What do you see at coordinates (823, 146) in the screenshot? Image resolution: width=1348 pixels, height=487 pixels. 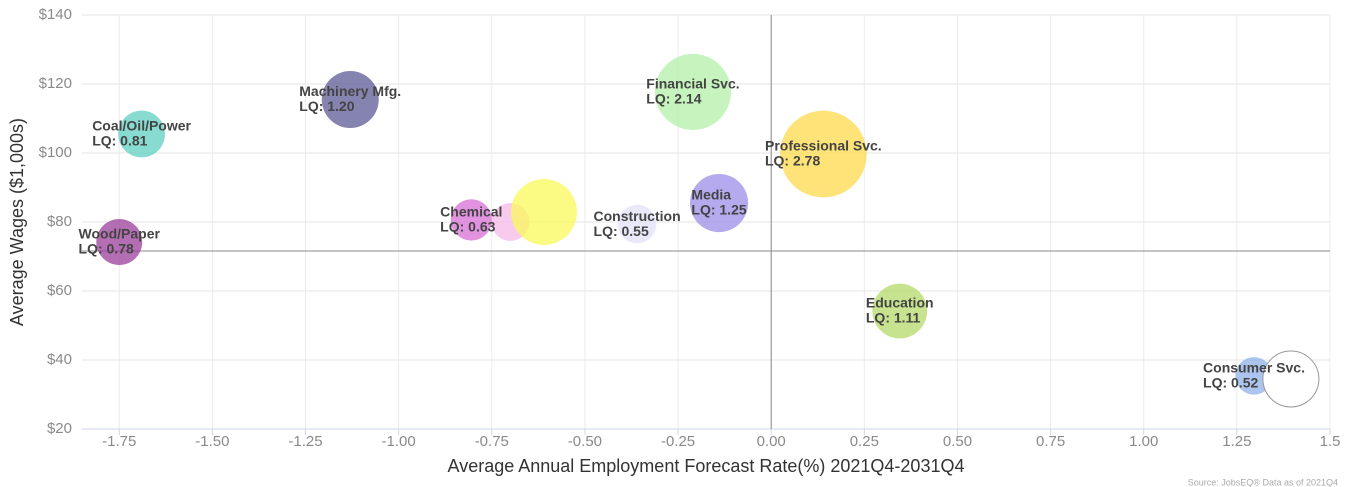 I see `point-label: Professional Svc.` at bounding box center [823, 146].